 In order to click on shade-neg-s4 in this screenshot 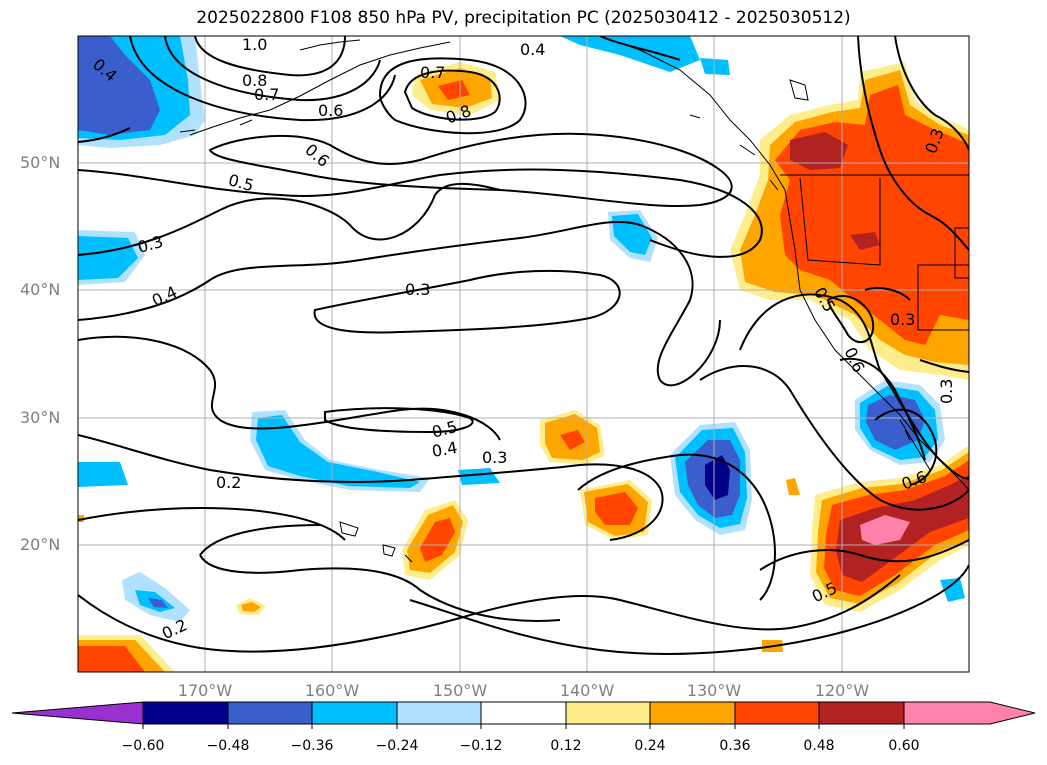, I will do `click(717, 477)`.